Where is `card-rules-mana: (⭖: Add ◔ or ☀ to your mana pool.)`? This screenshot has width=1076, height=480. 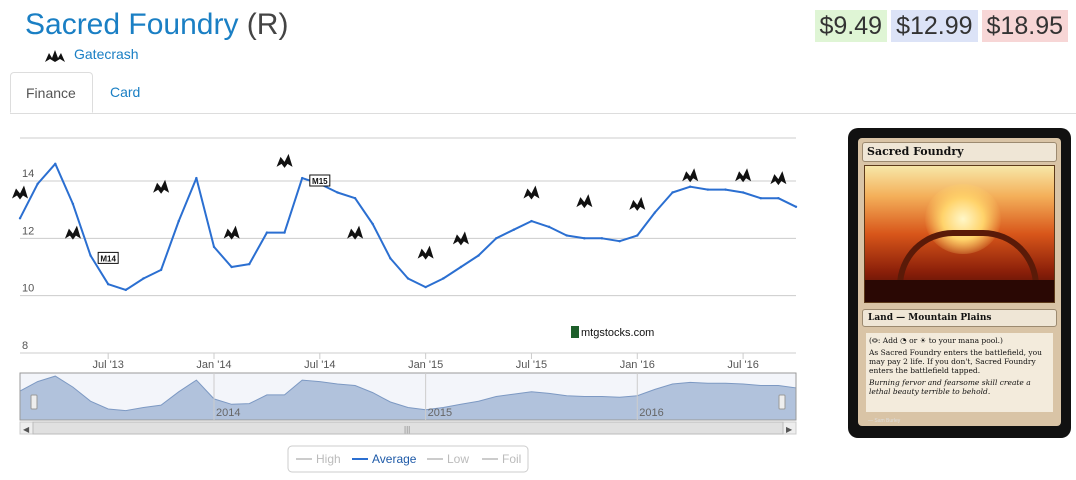 card-rules-mana: (⭖: Add ◔ or ☀ to your mana pool.) is located at coordinates (936, 340).